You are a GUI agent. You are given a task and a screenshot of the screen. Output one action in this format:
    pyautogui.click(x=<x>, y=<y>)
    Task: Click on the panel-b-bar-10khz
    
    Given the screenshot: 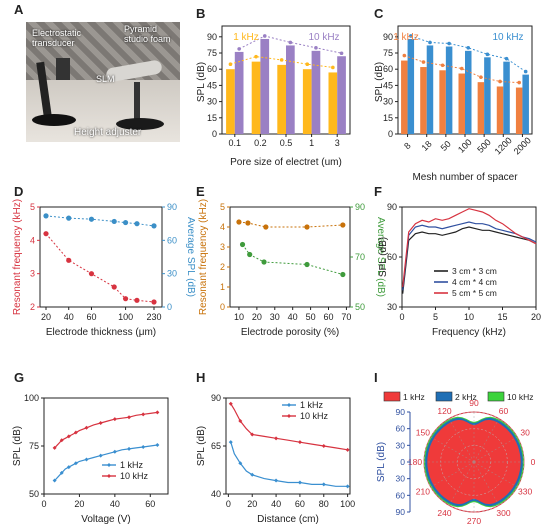 What is the action you would take?
    pyautogui.click(x=316, y=92)
    